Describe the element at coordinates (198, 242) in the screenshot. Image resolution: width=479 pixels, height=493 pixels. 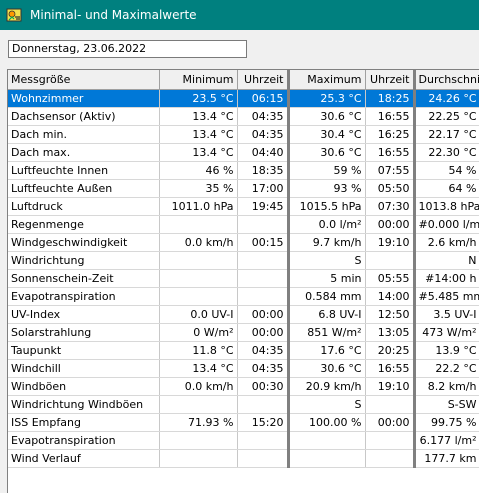
I see `cell-minimum: 0.0 km/h` at that location.